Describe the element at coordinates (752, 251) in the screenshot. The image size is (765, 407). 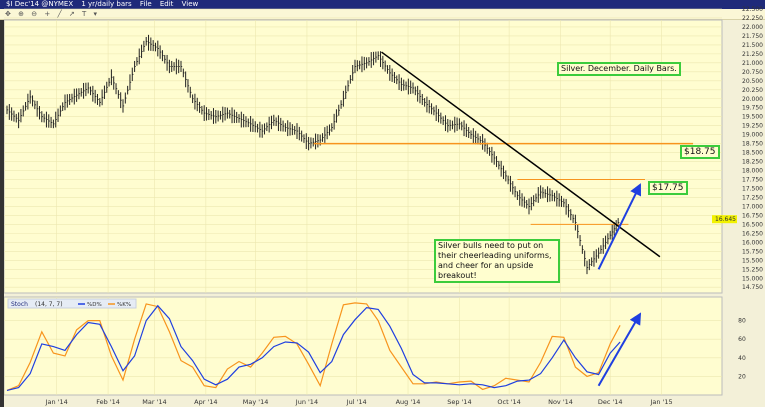
I see `price-tick-label: 15.750` at that location.